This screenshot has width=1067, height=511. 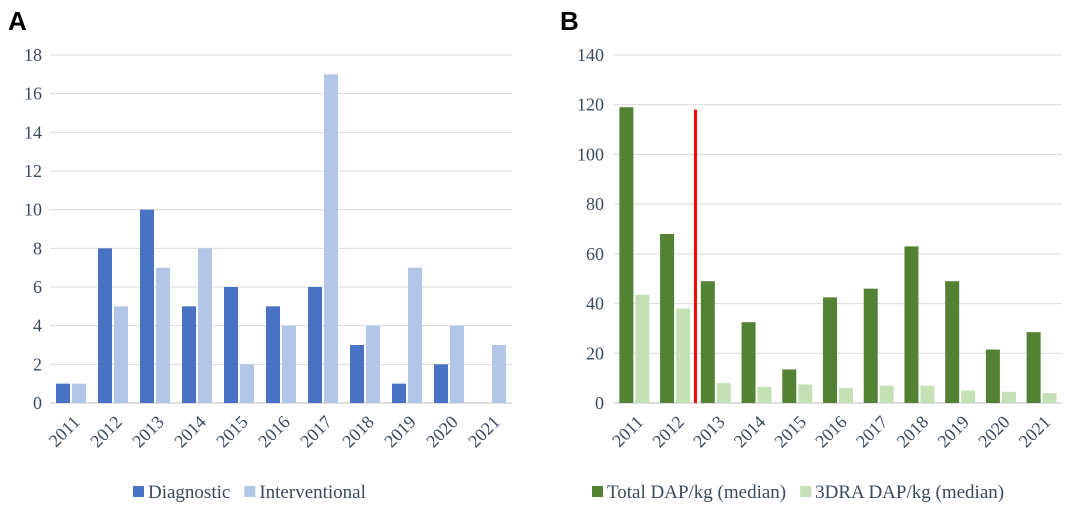 I want to click on panel-label-a: A, so click(x=17, y=21).